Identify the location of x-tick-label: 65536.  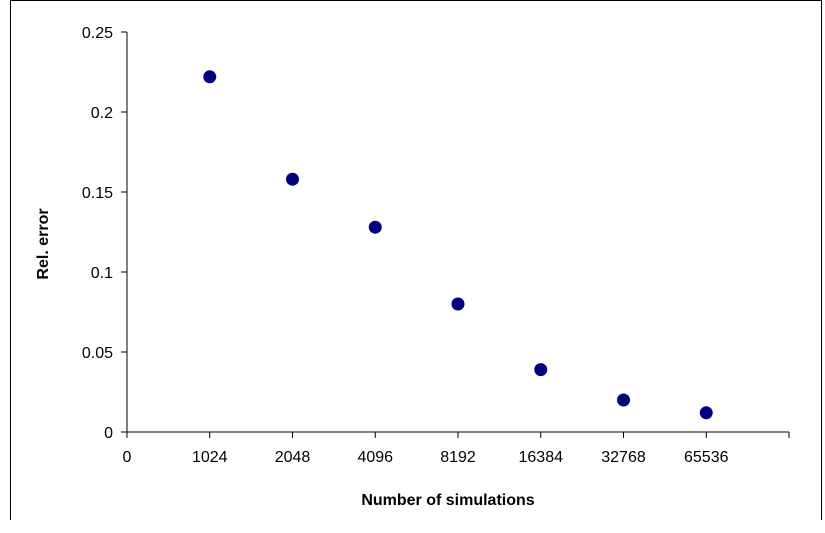
(706, 457).